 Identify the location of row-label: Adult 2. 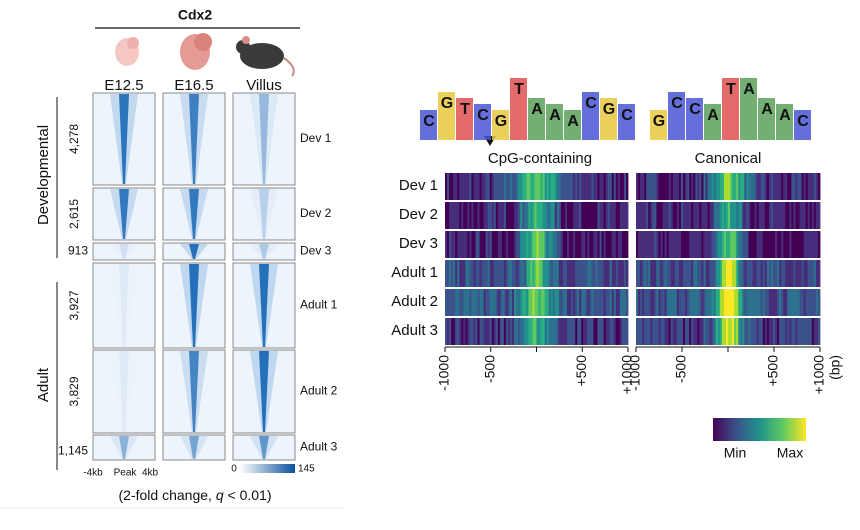
(414, 301).